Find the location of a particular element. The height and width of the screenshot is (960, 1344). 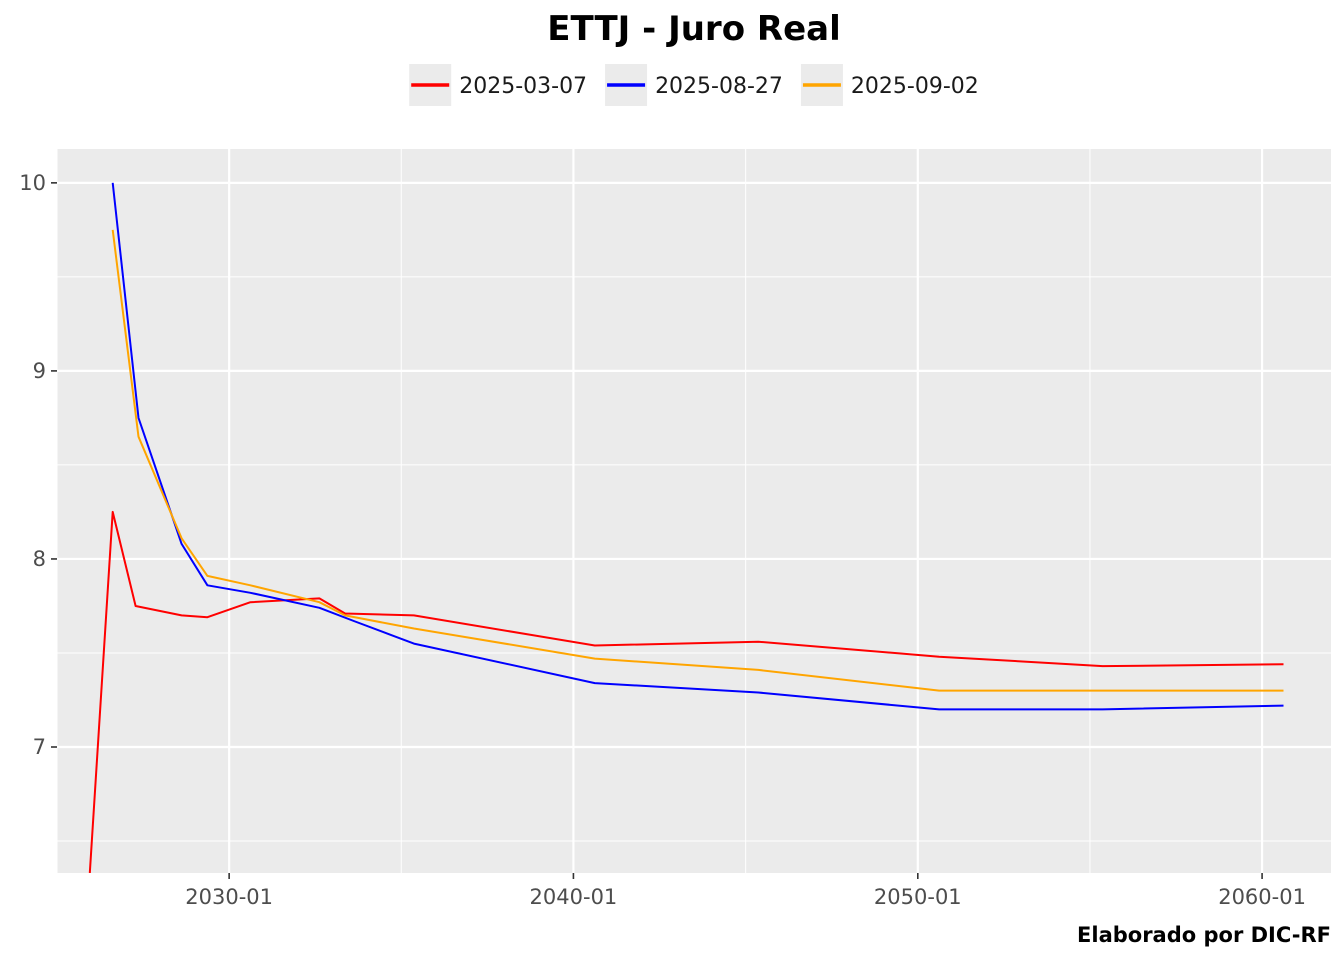

x-axis: 2030-01 2040-01 2050-01 2060-01 is located at coordinates (745, 891).